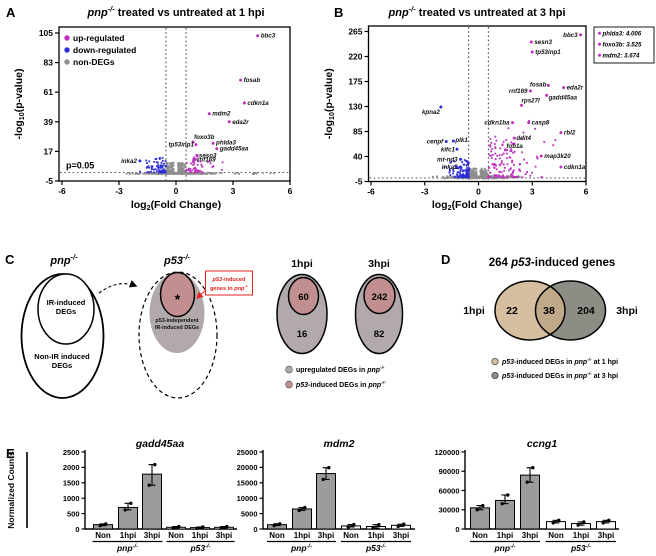 Image resolution: width=656 pixels, height=556 pixels. Describe the element at coordinates (497, 123) in the screenshot. I see `gene-label-cdkn1ba: cdkn1ba` at that location.